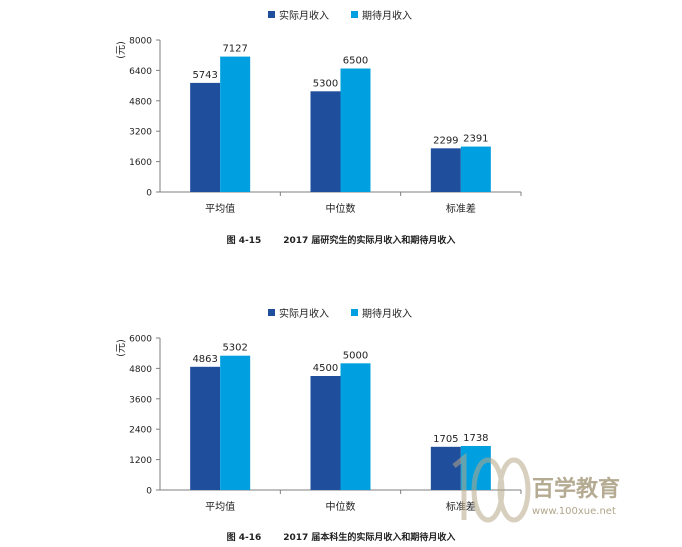  Describe the element at coordinates (355, 61) in the screenshot. I see `data-label: 6500` at that location.